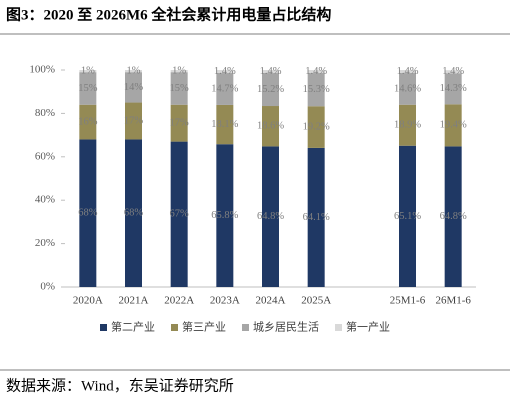 Image resolution: width=510 pixels, height=407 pixels. Describe the element at coordinates (45, 113) in the screenshot. I see `y-tick-label: 80%` at that location.